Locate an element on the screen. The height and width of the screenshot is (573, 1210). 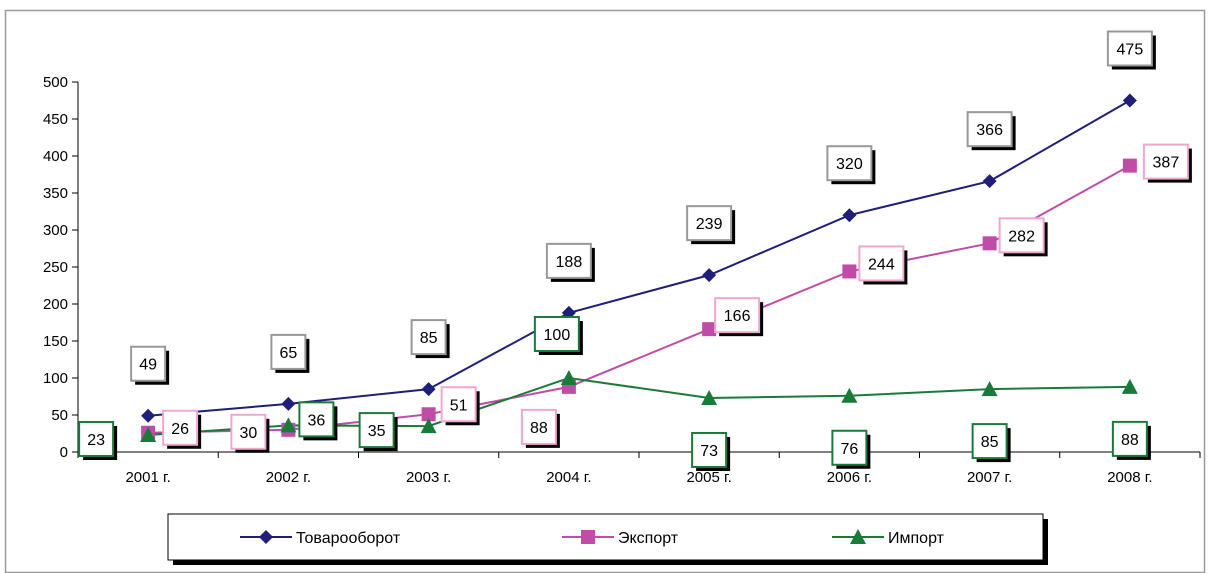
data-label: 30 is located at coordinates (248, 433).